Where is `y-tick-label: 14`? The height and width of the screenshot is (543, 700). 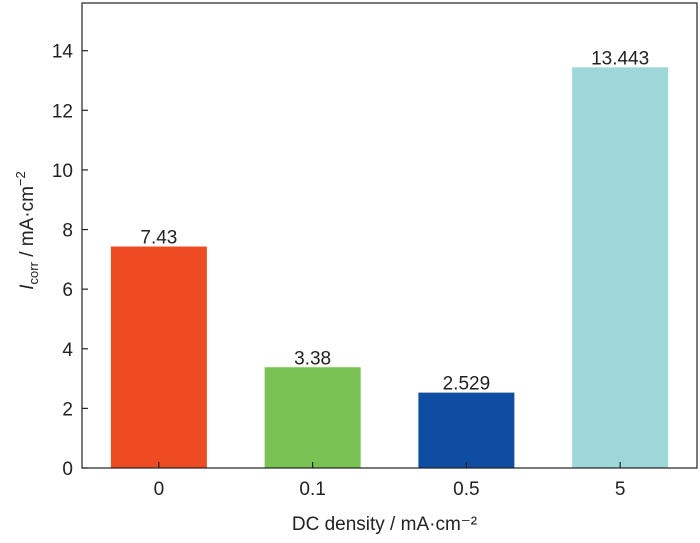
y-tick-label: 14 is located at coordinates (63, 52).